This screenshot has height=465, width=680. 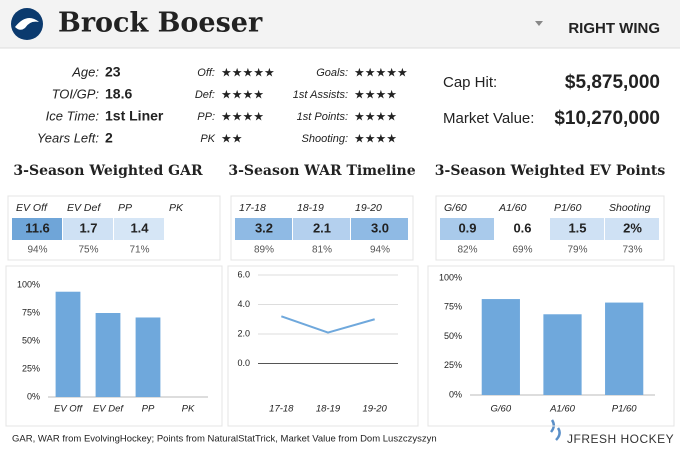 I want to click on table-header: G/60, so click(x=455, y=208).